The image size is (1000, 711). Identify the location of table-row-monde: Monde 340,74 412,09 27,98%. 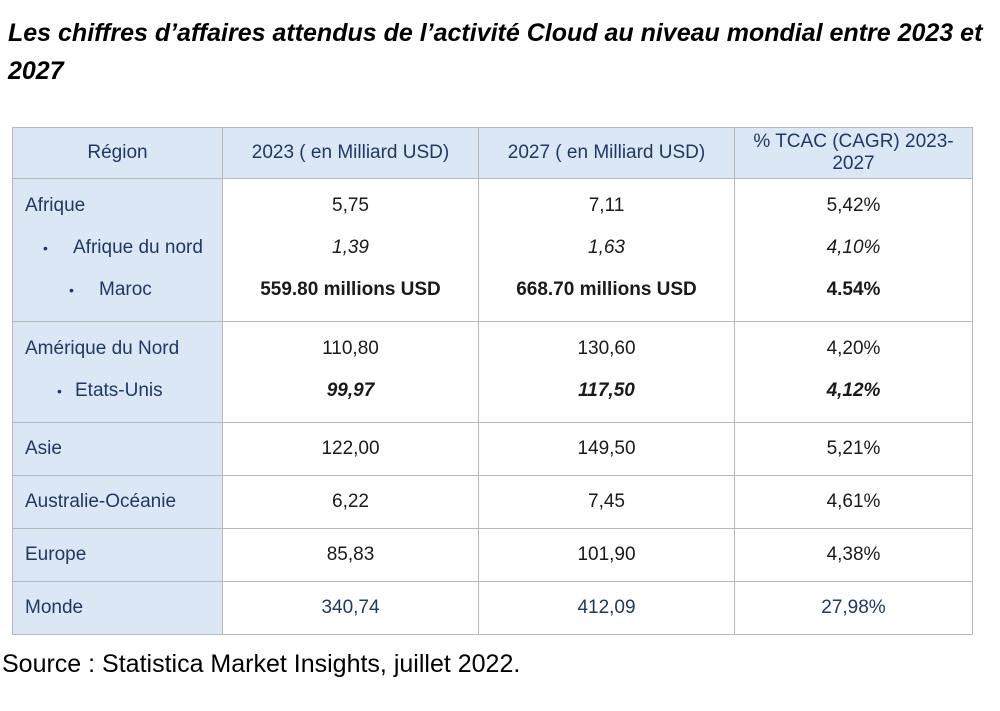
(492, 608).